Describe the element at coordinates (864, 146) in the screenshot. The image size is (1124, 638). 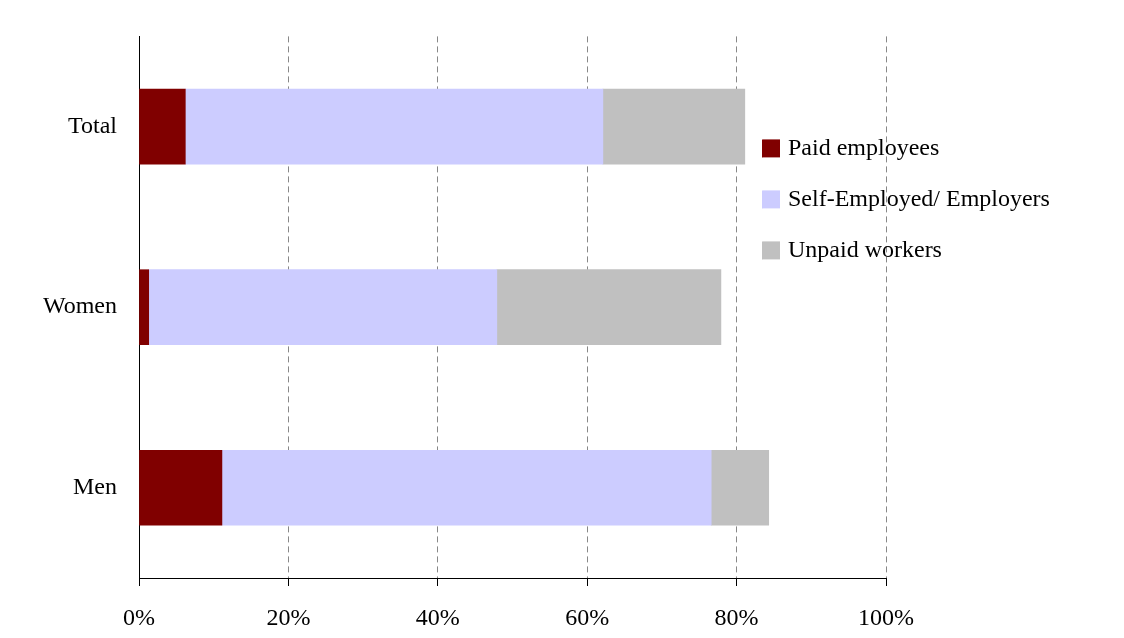
I see `legend-label: Paid employees` at that location.